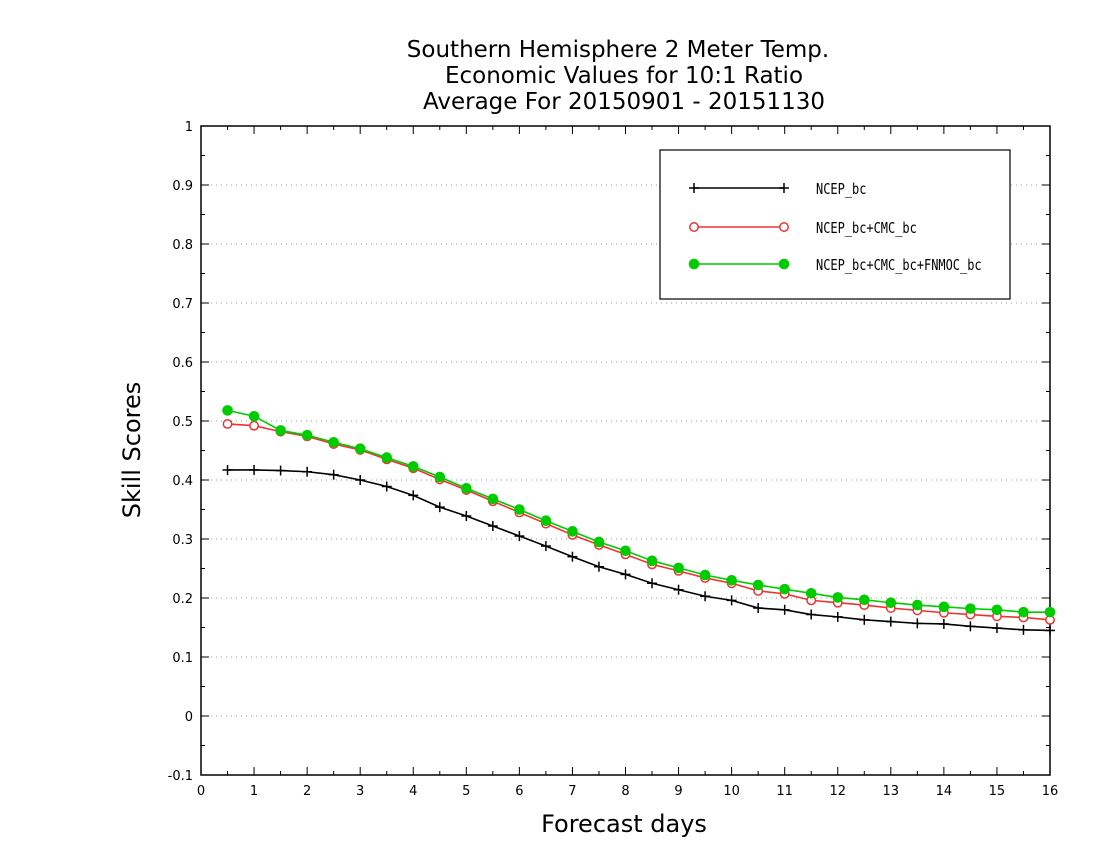 This screenshot has height=850, width=1100. Describe the element at coordinates (182, 658) in the screenshot. I see `y-tick-label-2: 0.1` at that location.